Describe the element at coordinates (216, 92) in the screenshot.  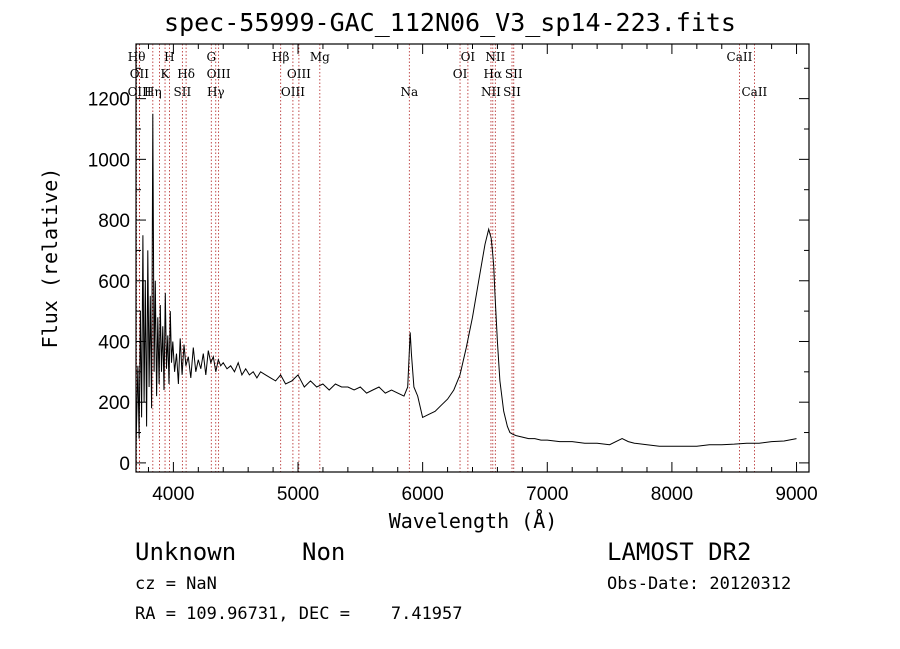
I see `emission-line-label: Hγ` at that location.